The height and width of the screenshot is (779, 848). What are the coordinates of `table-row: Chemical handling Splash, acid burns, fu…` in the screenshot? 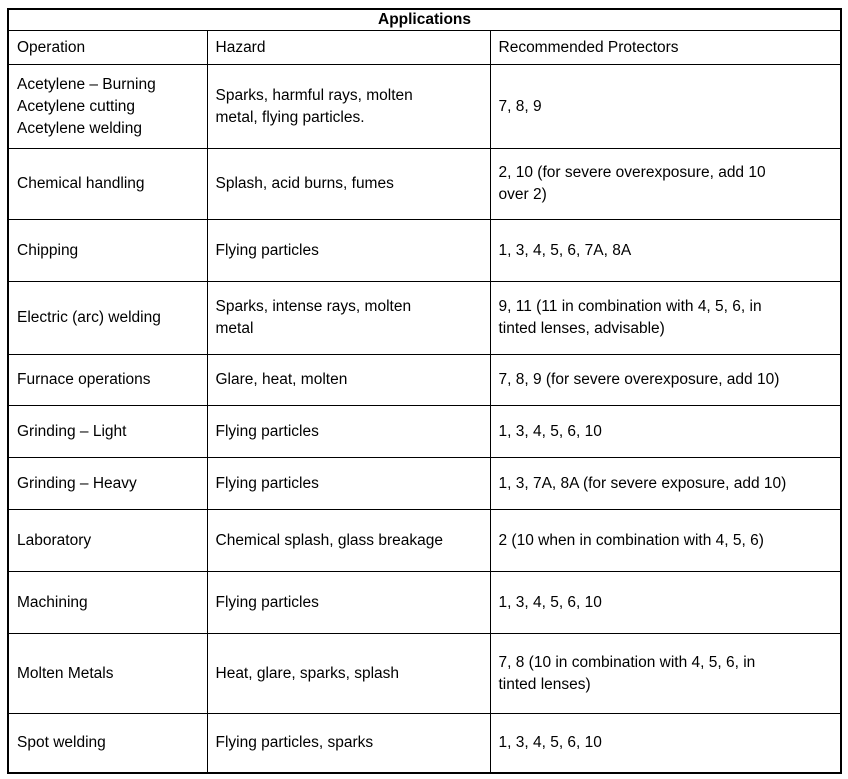 It's located at (424, 184).